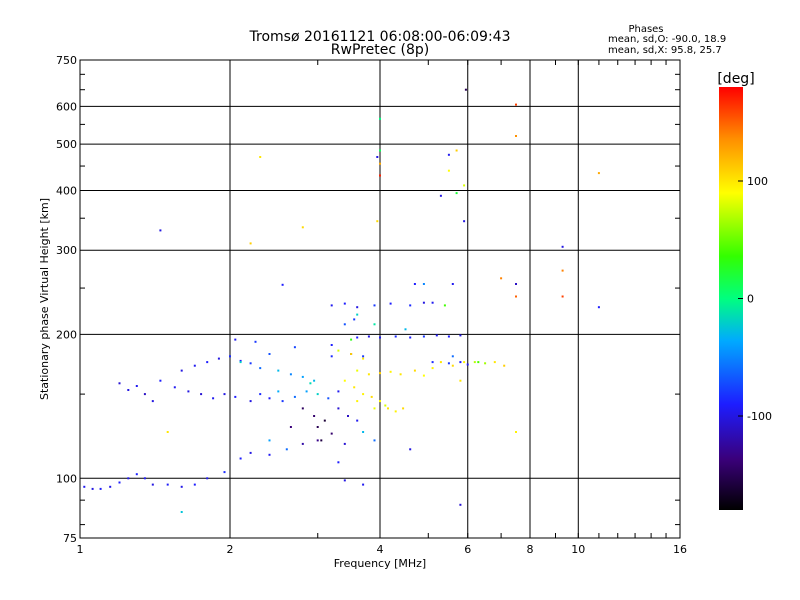 This screenshot has width=800, height=600. Describe the element at coordinates (750, 299) in the screenshot. I see `colorbar-tick-label: 0` at that location.